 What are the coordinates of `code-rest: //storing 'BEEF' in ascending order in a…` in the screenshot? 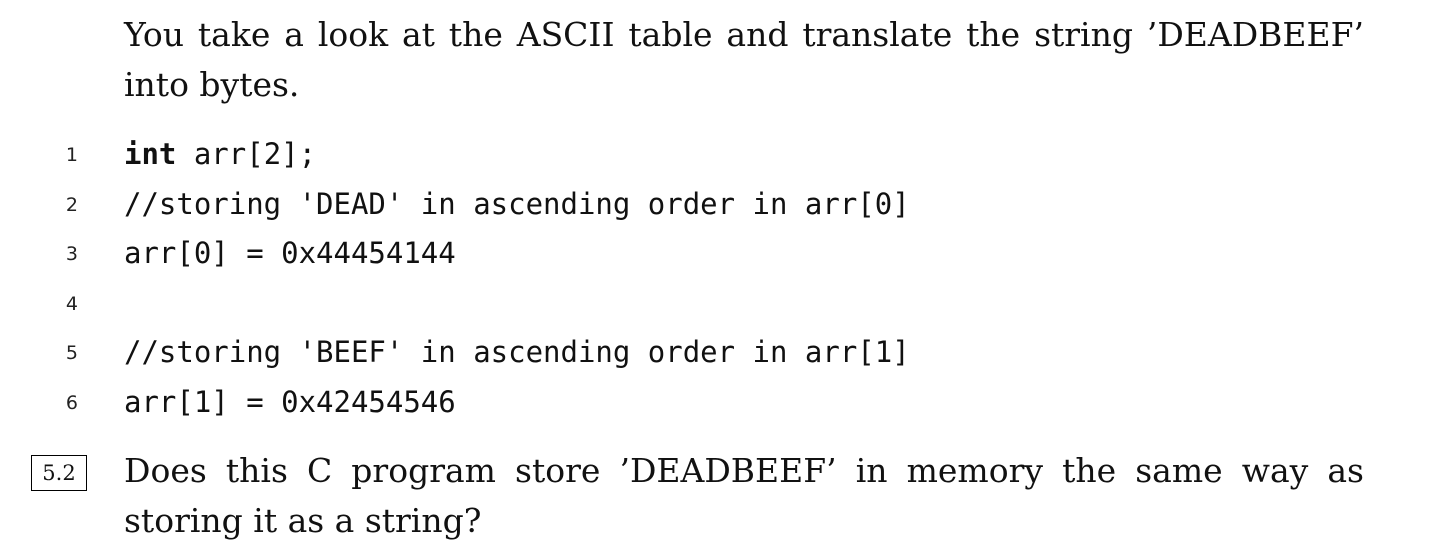 It's located at (517, 352).